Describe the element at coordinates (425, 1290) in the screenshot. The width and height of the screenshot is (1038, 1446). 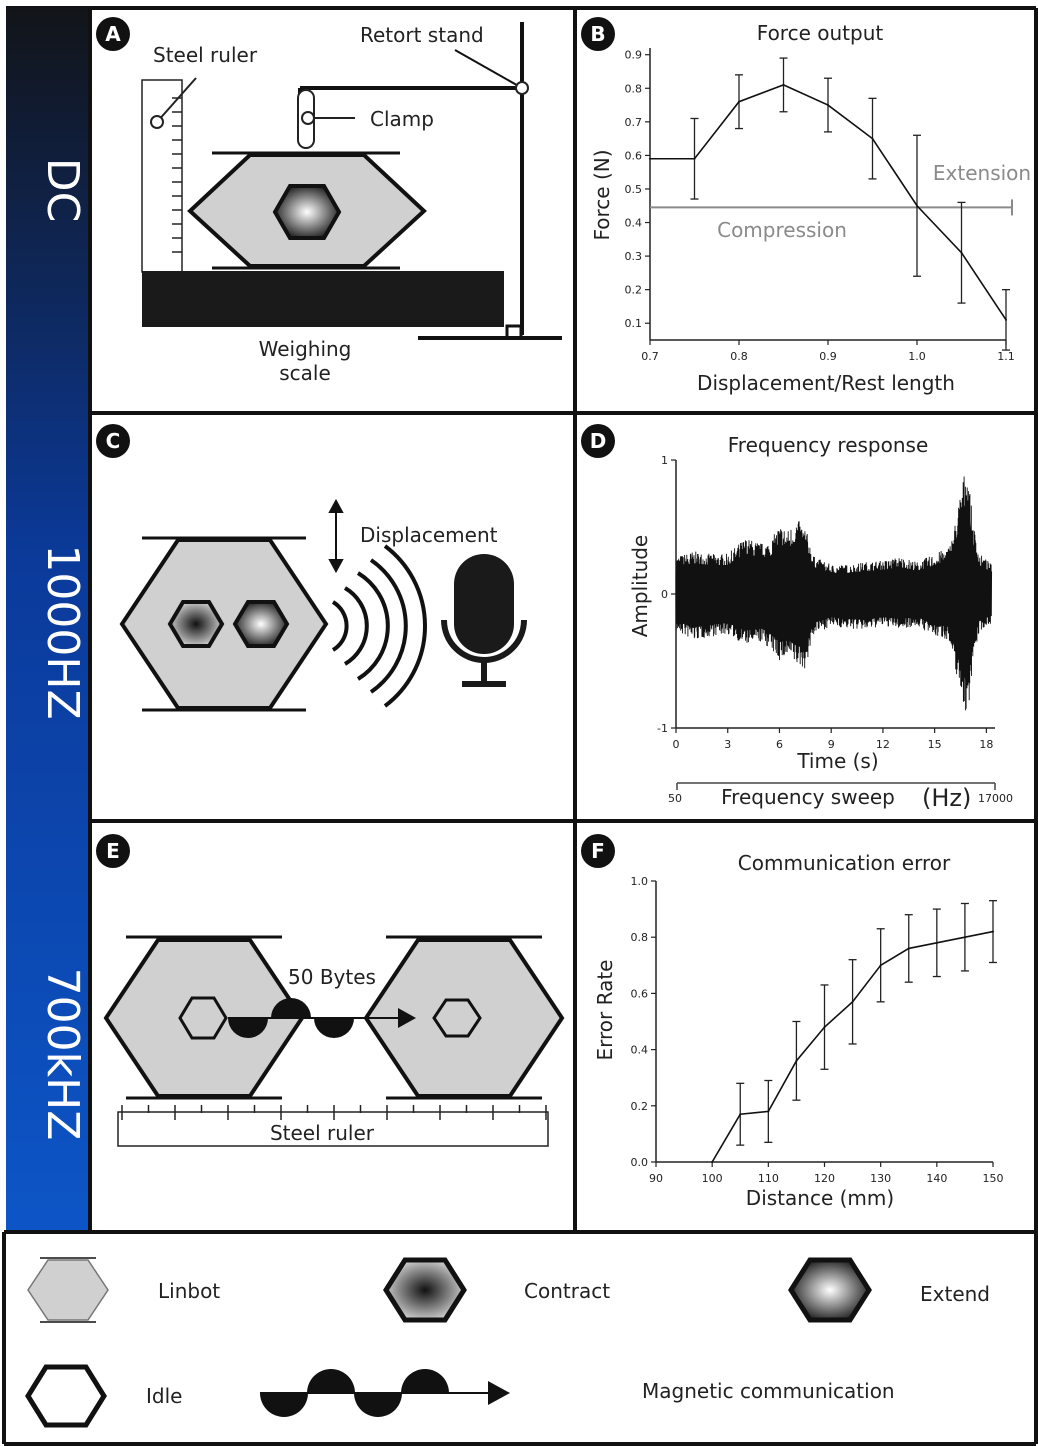
I see `legend-contract-icon` at that location.